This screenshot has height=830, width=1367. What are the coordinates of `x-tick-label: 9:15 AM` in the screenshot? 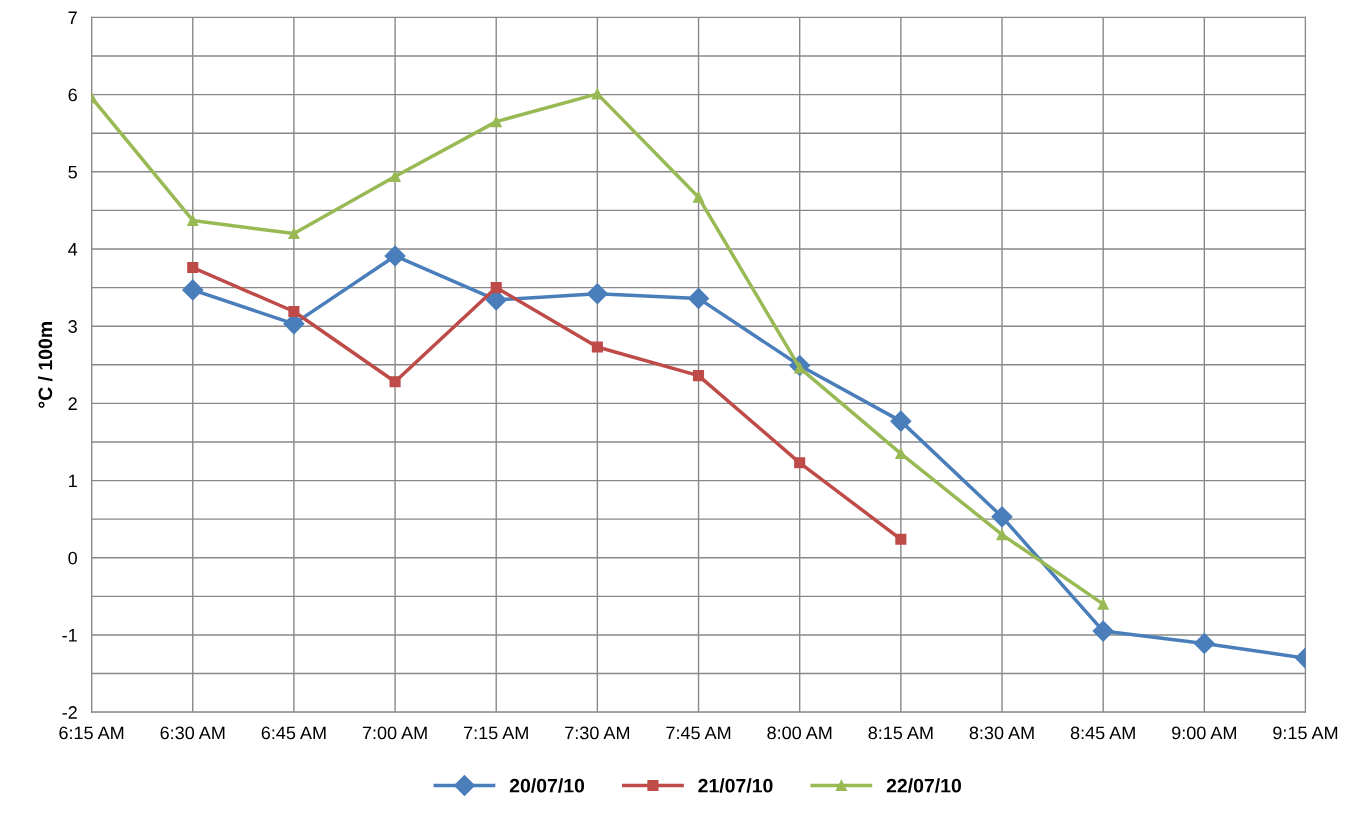 It's located at (1305, 733).